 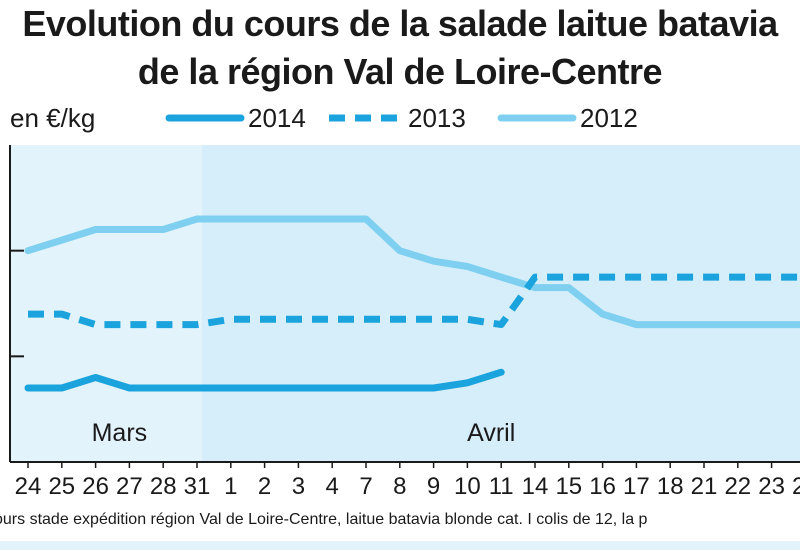 I want to click on x-tick-label: 16, so click(x=602, y=486).